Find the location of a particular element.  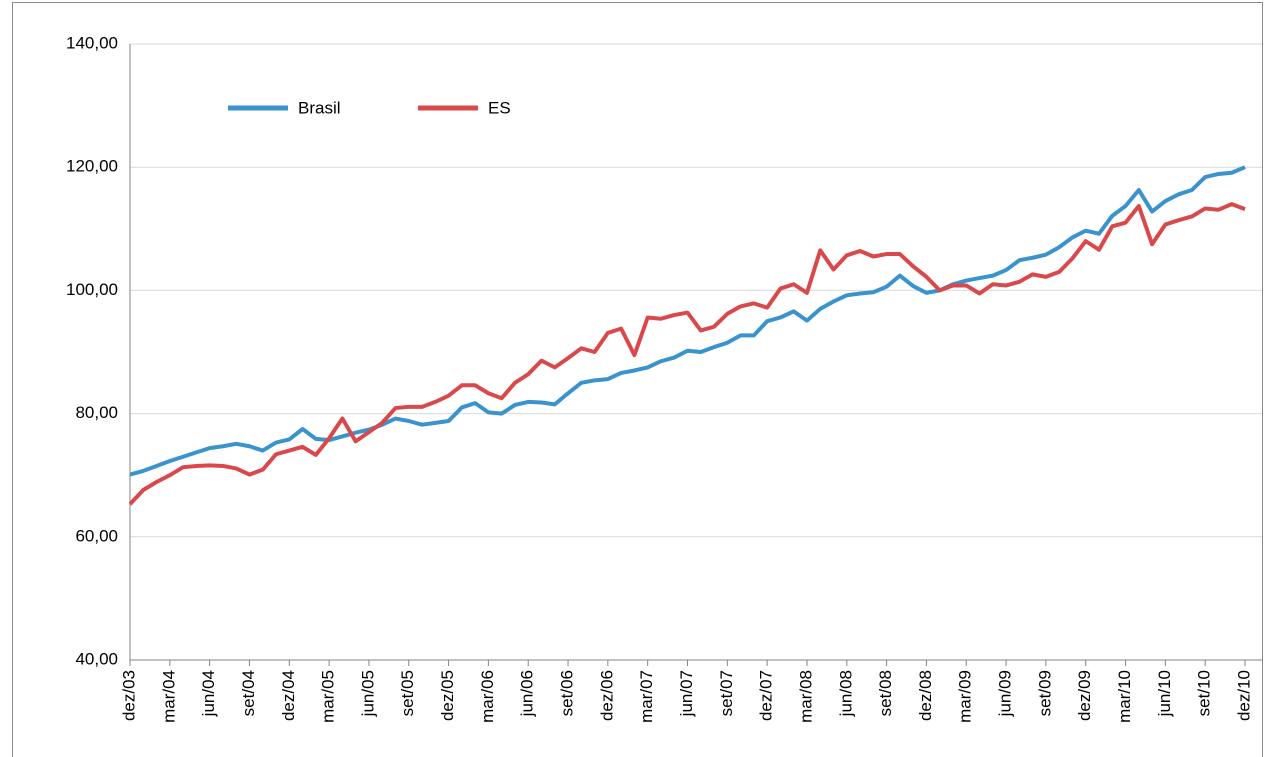

x-tick-label: set/04 is located at coordinates (248, 693).